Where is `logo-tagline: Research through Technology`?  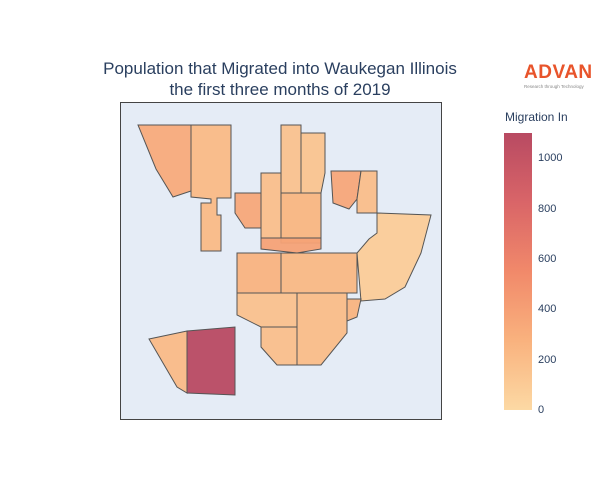
logo-tagline: Research through Technology is located at coordinates (554, 86).